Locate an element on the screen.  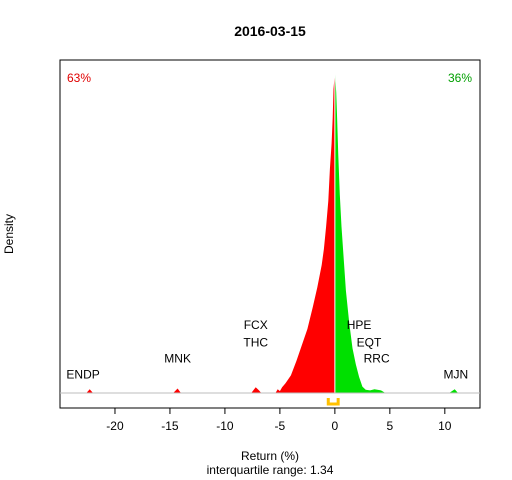
iqr-bracket is located at coordinates (333, 402).